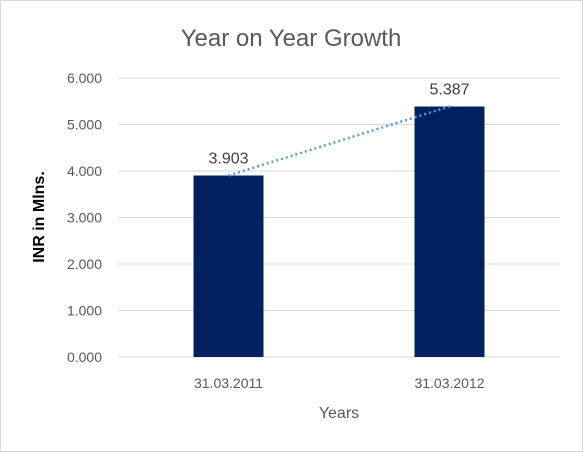  I want to click on y-tick-labels: 0.000 1.000 2.000 3.000 4.000 5.000 6.000, so click(84, 217).